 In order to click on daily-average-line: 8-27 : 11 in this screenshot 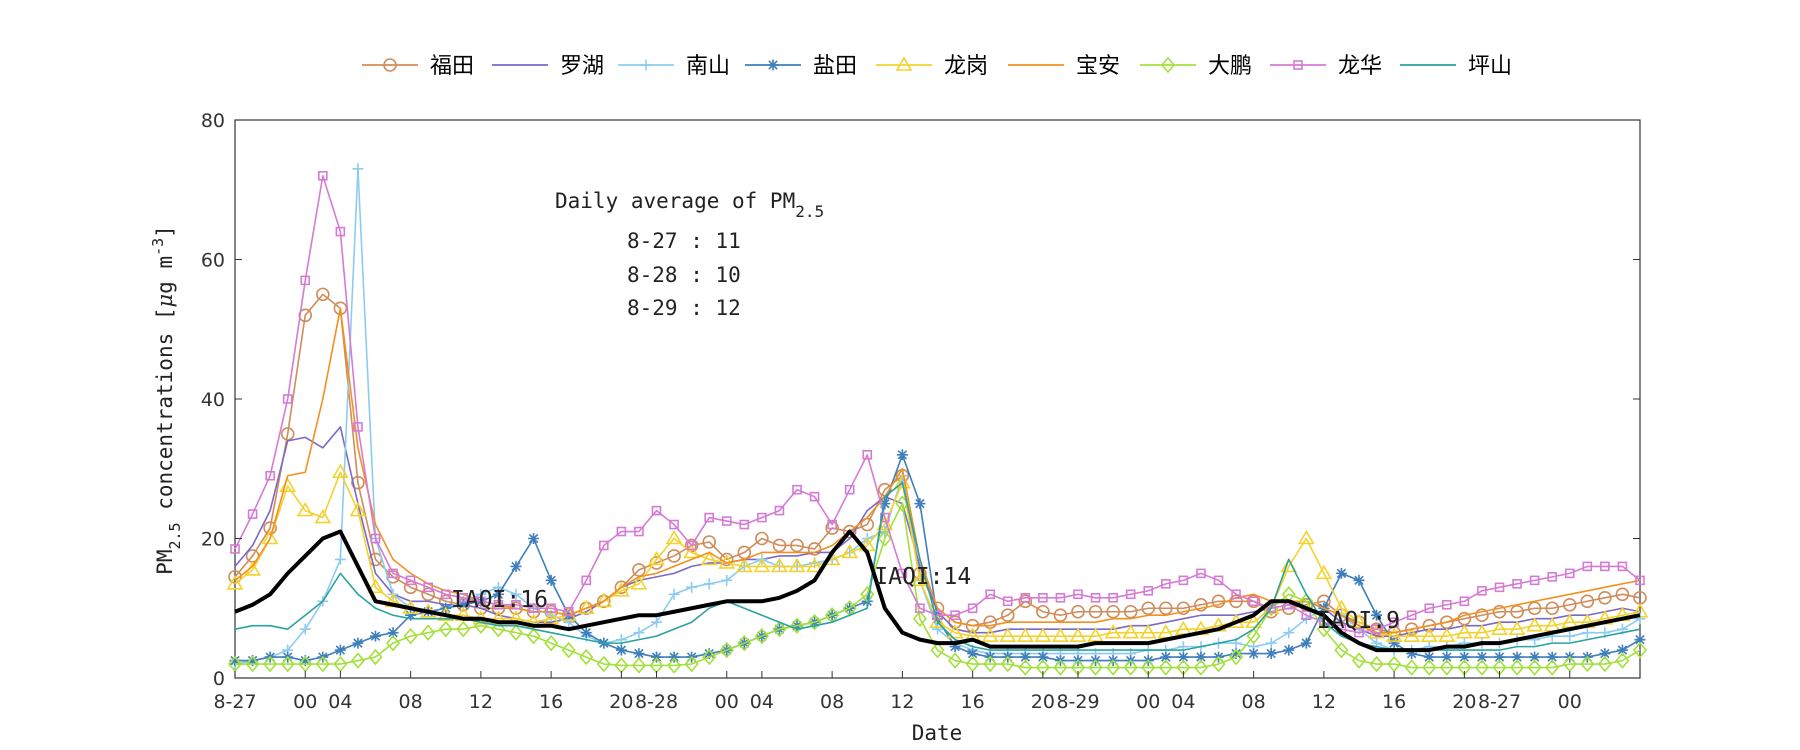, I will do `click(684, 241)`.